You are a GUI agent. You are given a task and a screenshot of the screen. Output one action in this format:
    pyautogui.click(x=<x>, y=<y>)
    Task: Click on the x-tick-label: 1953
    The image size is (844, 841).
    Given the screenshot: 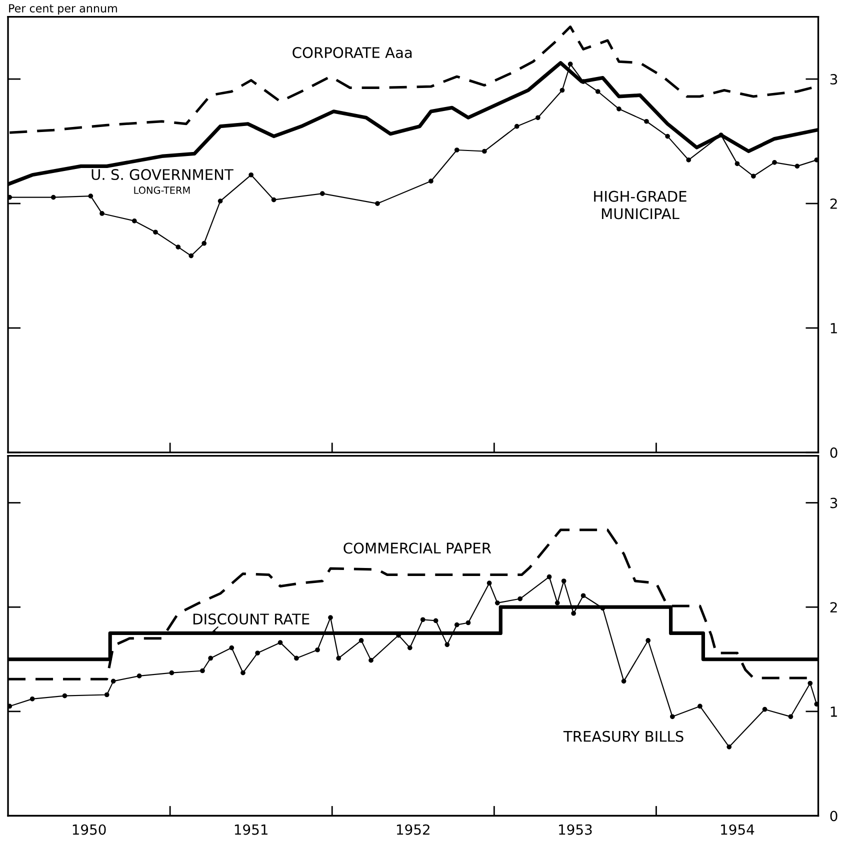 What is the action you would take?
    pyautogui.click(x=575, y=829)
    